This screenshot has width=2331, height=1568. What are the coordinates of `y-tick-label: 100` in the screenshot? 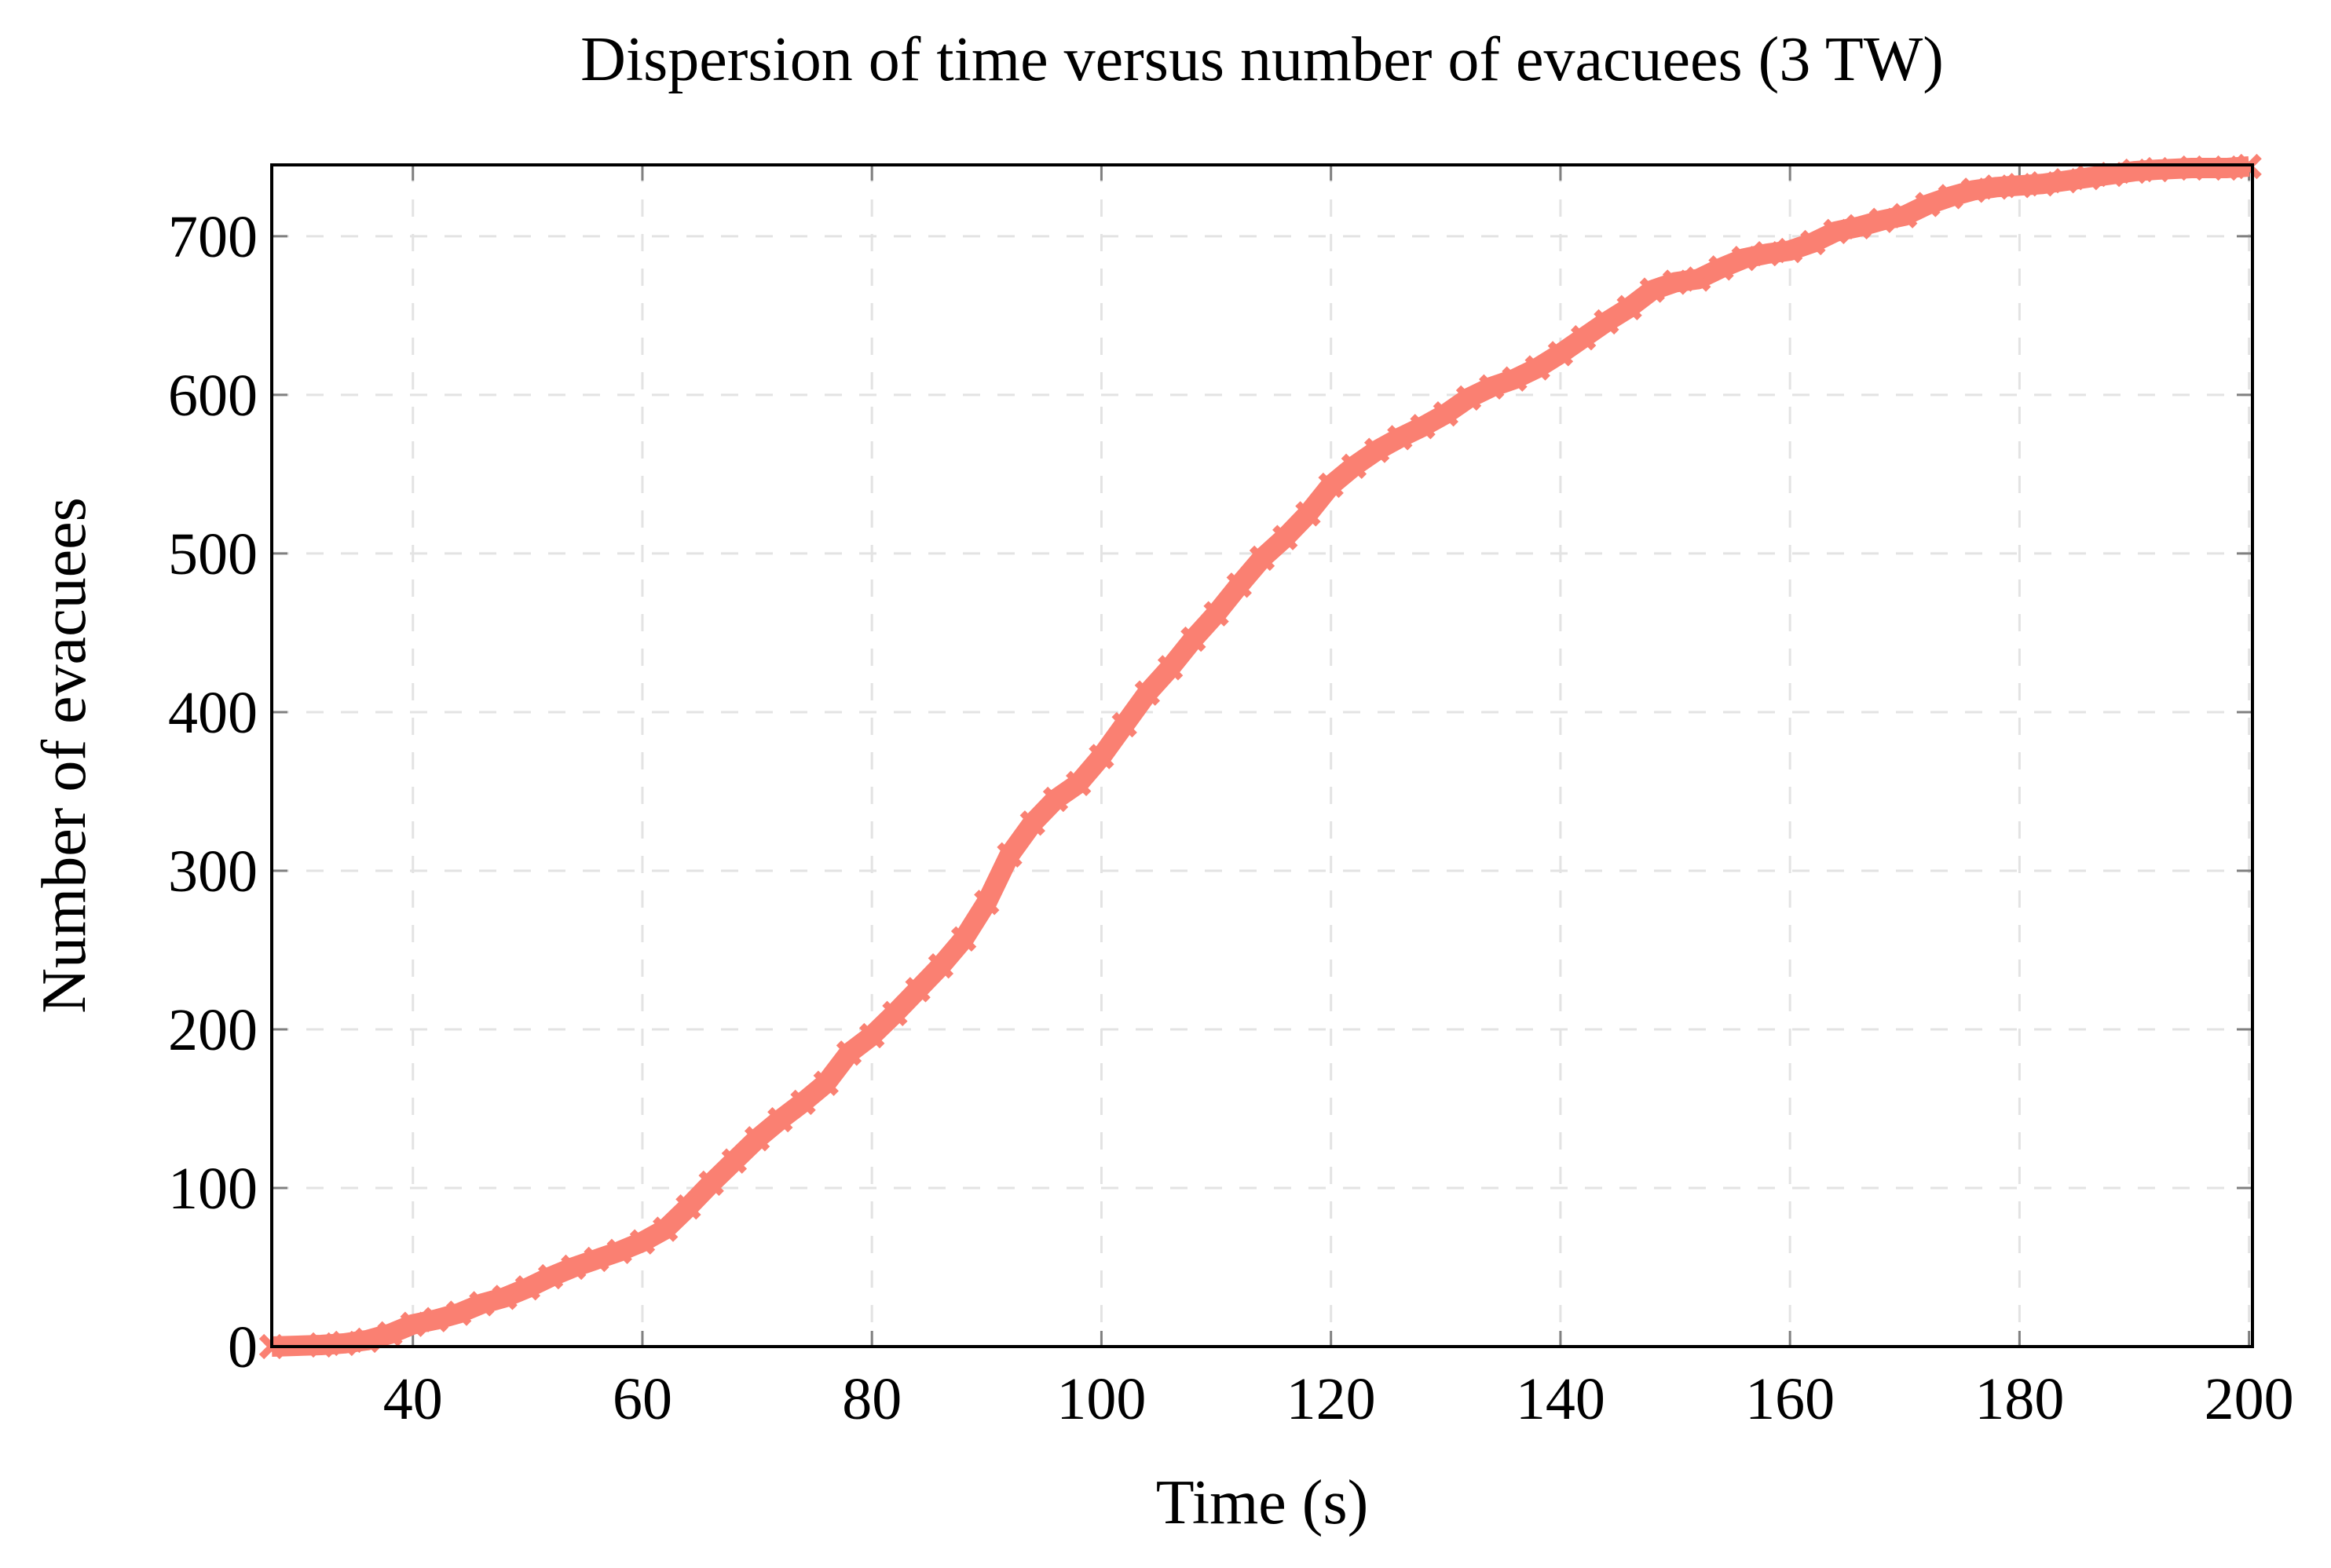 It's located at (213, 1189).